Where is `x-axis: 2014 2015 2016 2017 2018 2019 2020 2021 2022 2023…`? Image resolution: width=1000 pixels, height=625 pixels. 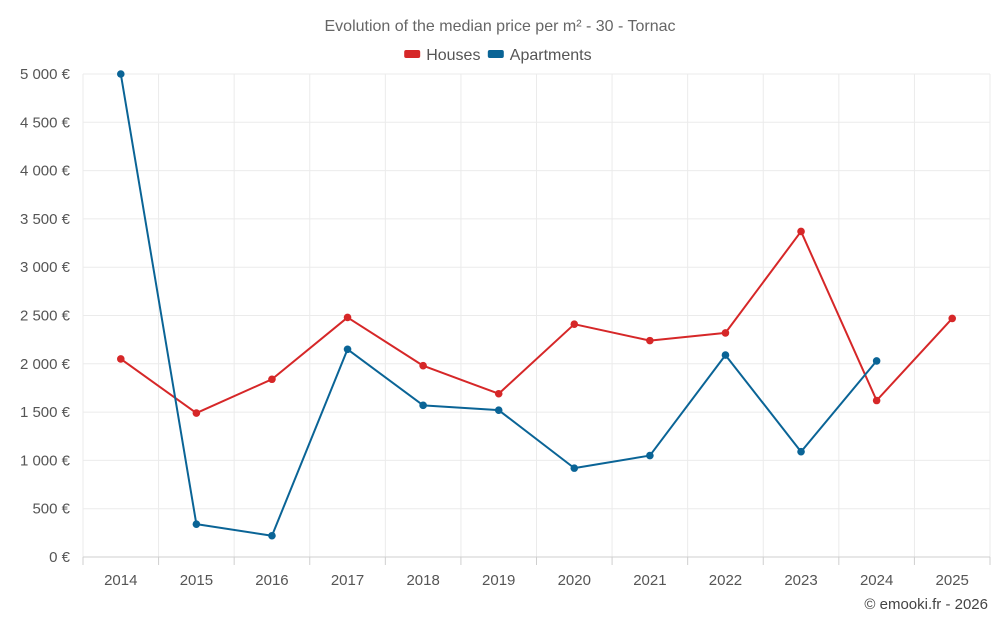 x-axis: 2014 2015 2016 2017 2018 2019 2020 2021 2022 2023… is located at coordinates (536, 572).